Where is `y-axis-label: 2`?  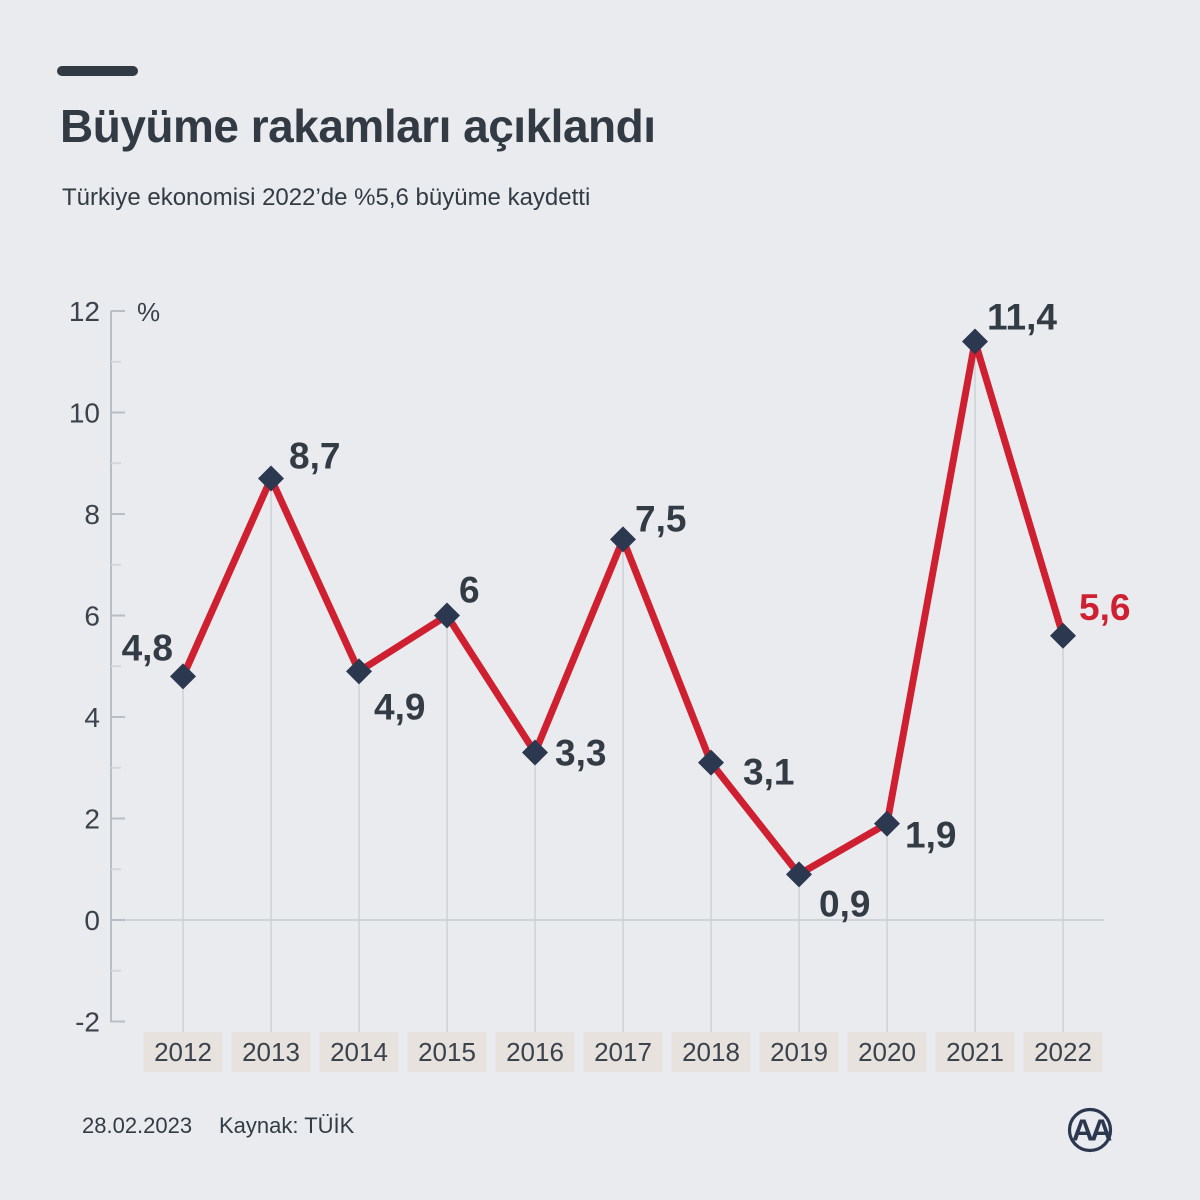 y-axis-label: 2 is located at coordinates (92, 819).